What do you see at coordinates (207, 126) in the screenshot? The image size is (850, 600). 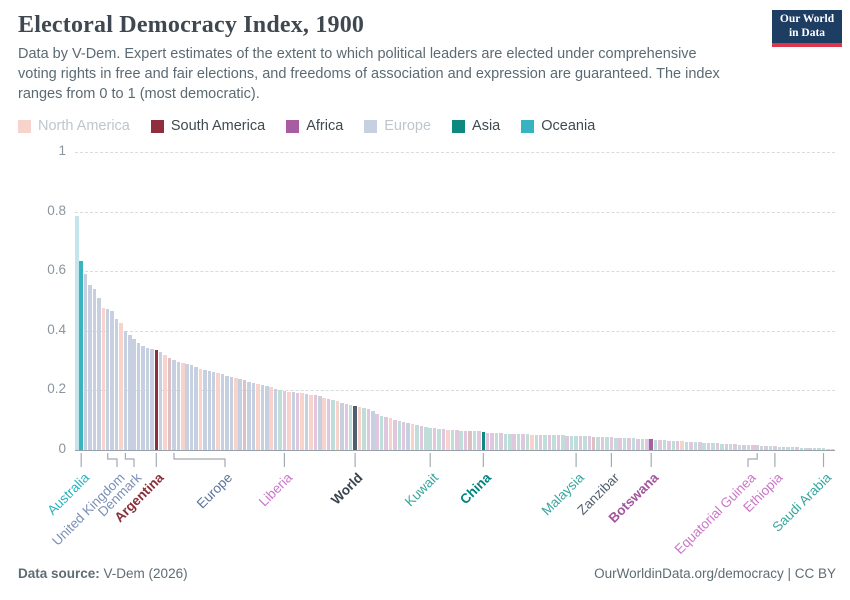 I see `legend-item-south-america: South America` at bounding box center [207, 126].